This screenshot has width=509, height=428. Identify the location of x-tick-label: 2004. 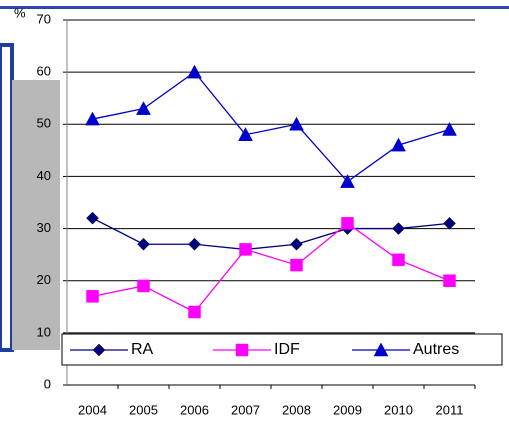
(92, 409).